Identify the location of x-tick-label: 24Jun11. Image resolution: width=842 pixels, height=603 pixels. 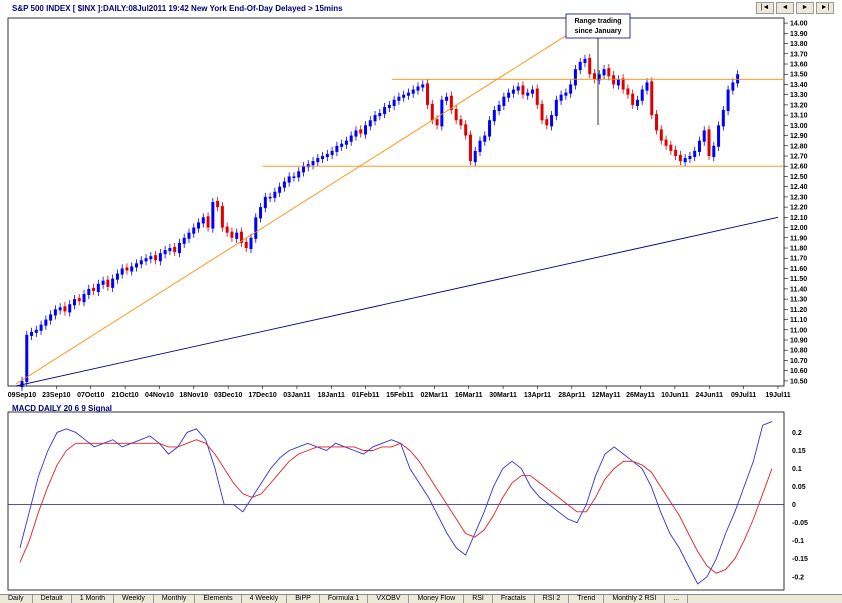
(709, 395).